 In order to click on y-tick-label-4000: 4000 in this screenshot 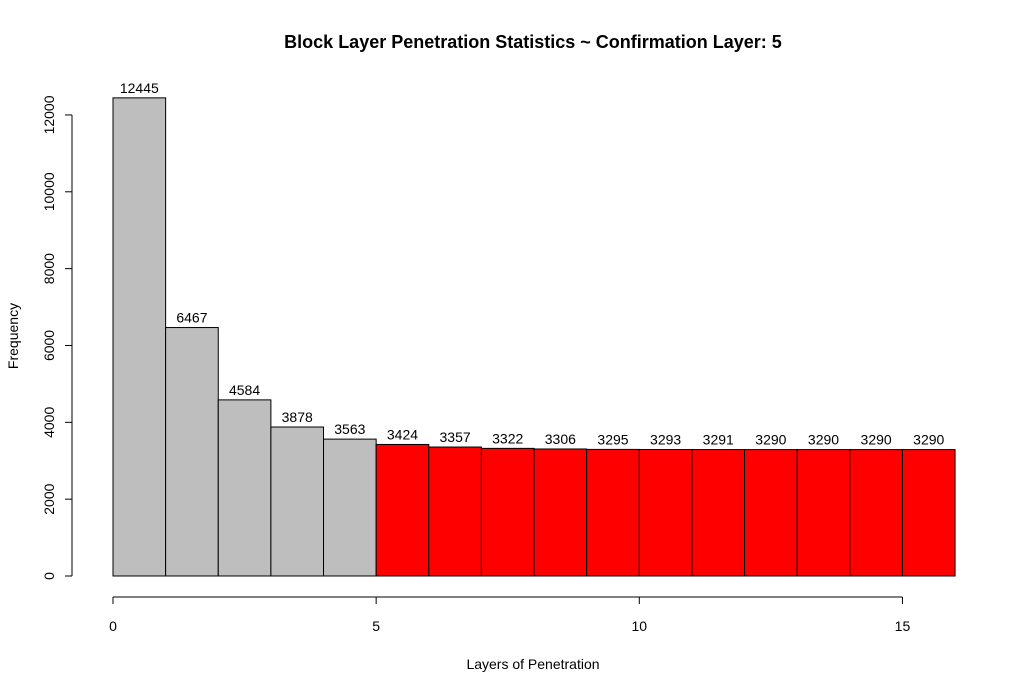, I will do `click(49, 422)`.